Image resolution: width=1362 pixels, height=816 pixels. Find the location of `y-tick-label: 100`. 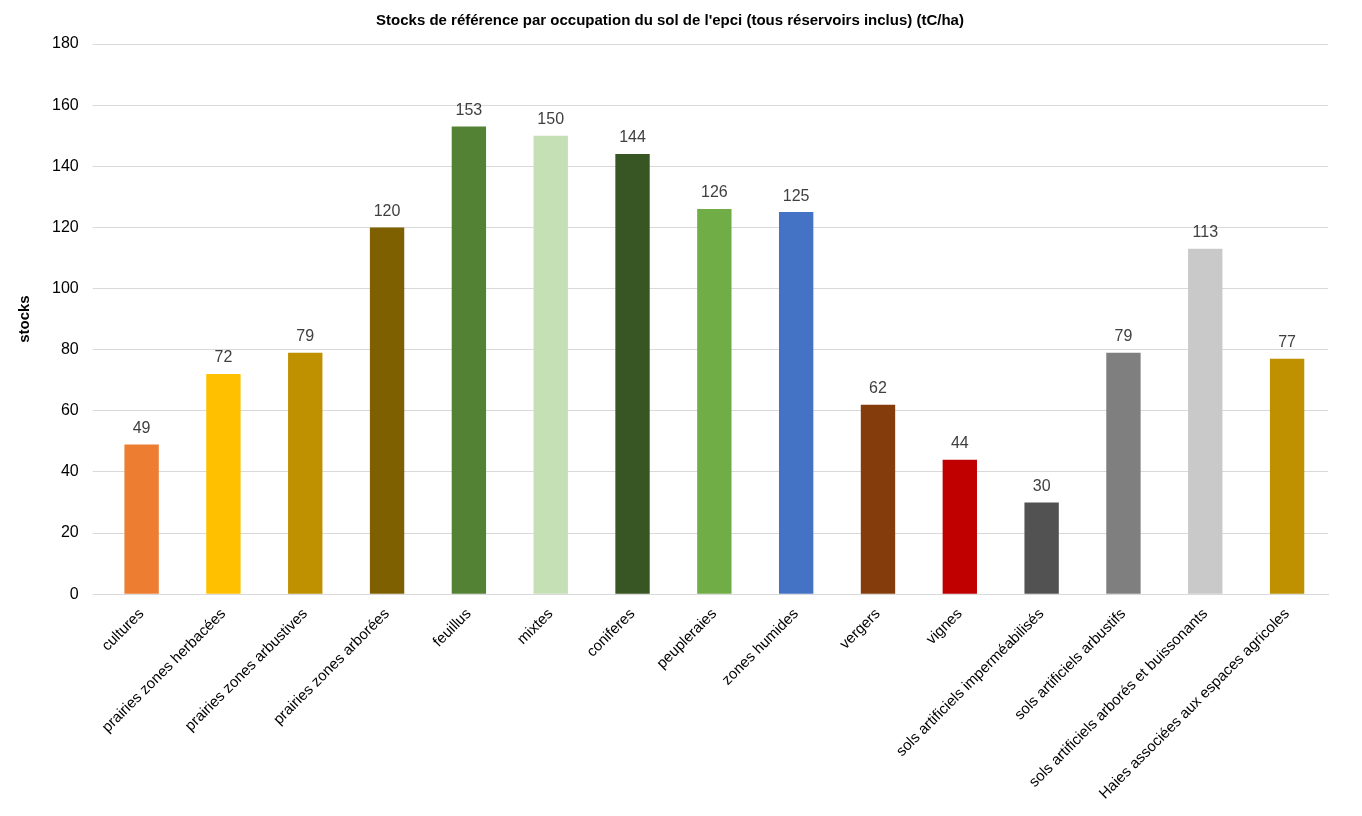

y-tick-label: 100 is located at coordinates (65, 287).